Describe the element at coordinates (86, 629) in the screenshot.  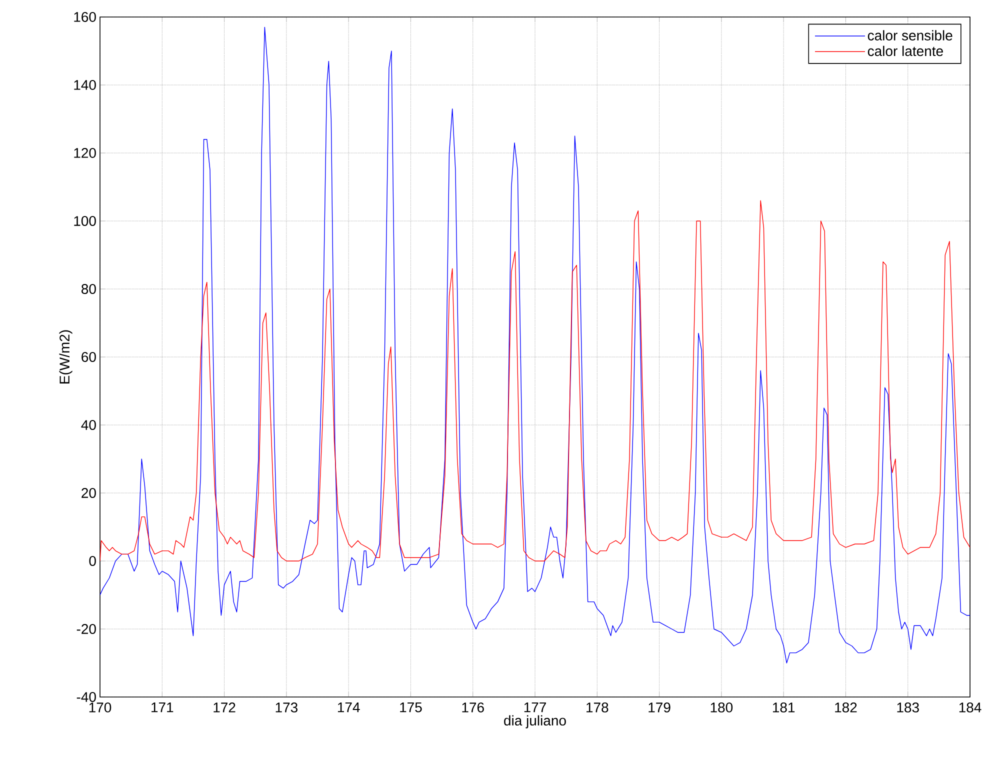
I see `y-tick-label: -20` at that location.